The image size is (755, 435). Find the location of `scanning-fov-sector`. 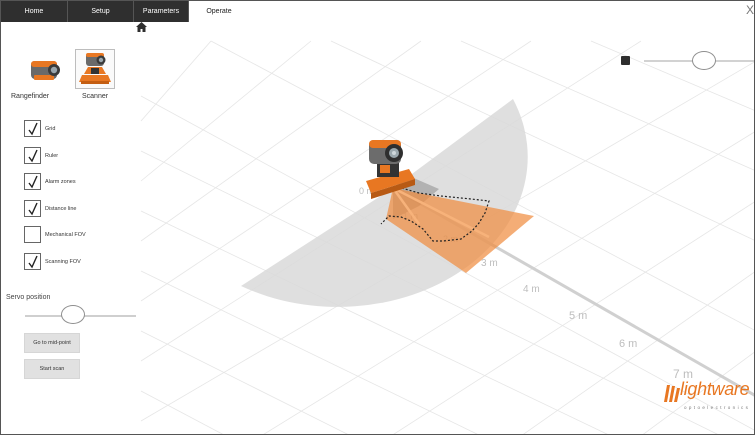

scanning-fov-sector is located at coordinates (460, 230).